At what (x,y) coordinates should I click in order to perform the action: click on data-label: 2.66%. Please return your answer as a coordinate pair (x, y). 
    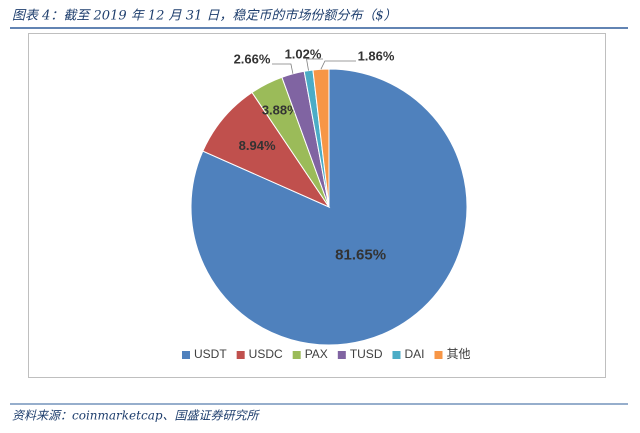
    Looking at the image, I should click on (252, 58).